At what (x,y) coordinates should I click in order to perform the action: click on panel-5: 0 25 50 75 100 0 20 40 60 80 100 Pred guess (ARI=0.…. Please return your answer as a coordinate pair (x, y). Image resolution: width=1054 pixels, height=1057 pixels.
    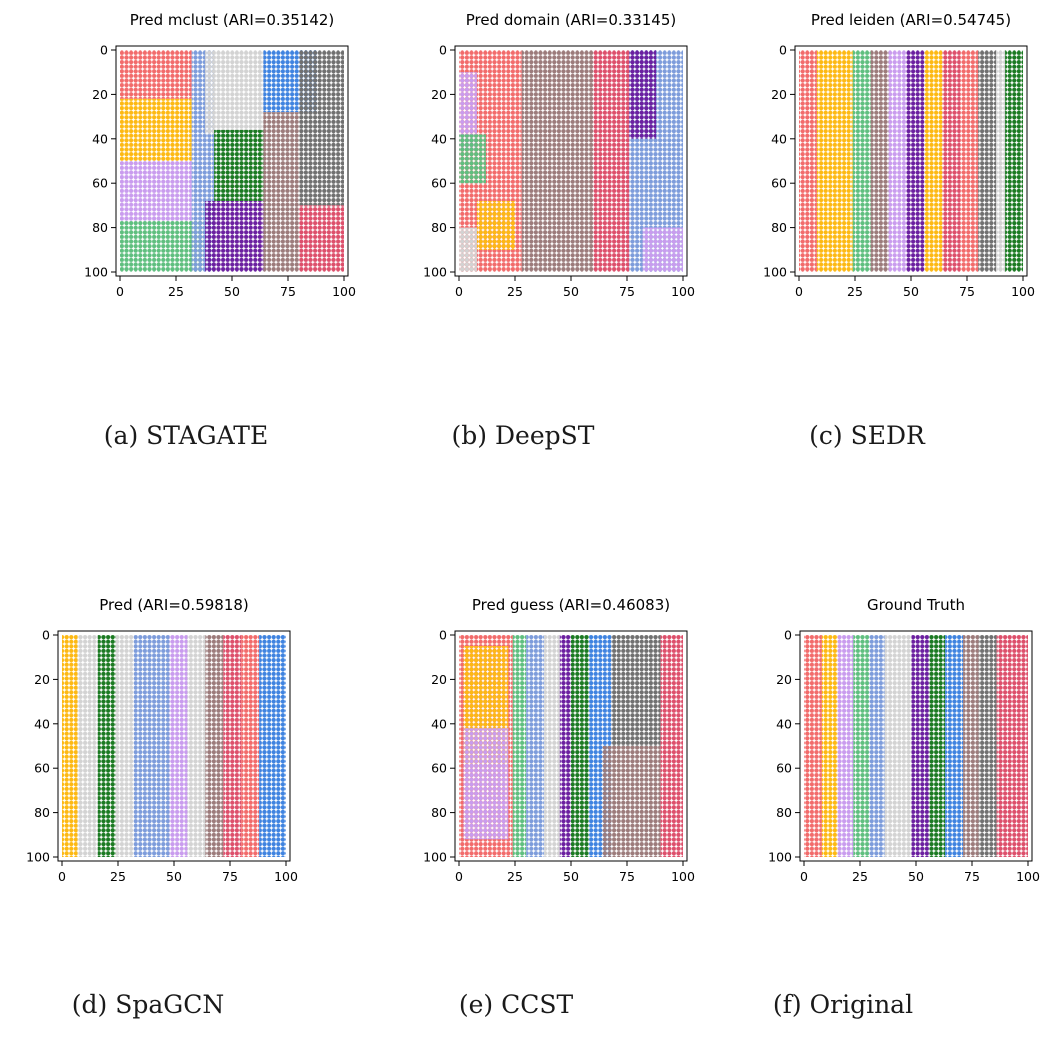
    Looking at the image, I should click on (559, 740).